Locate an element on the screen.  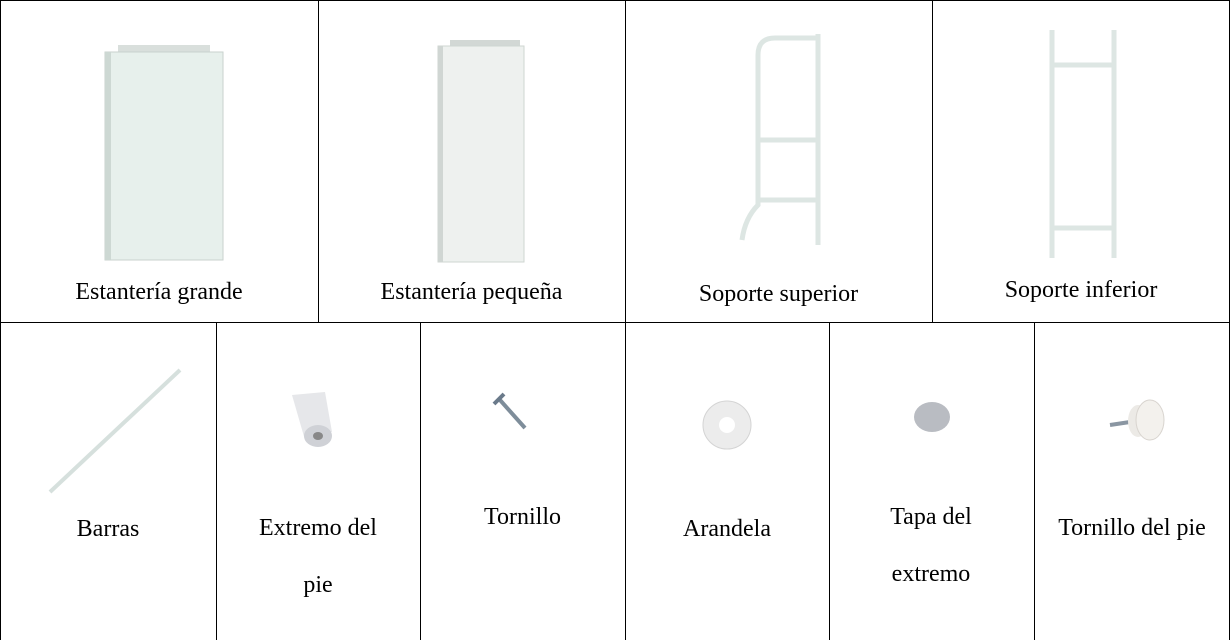
part-label: Soporte inferior is located at coordinates (1081, 290).